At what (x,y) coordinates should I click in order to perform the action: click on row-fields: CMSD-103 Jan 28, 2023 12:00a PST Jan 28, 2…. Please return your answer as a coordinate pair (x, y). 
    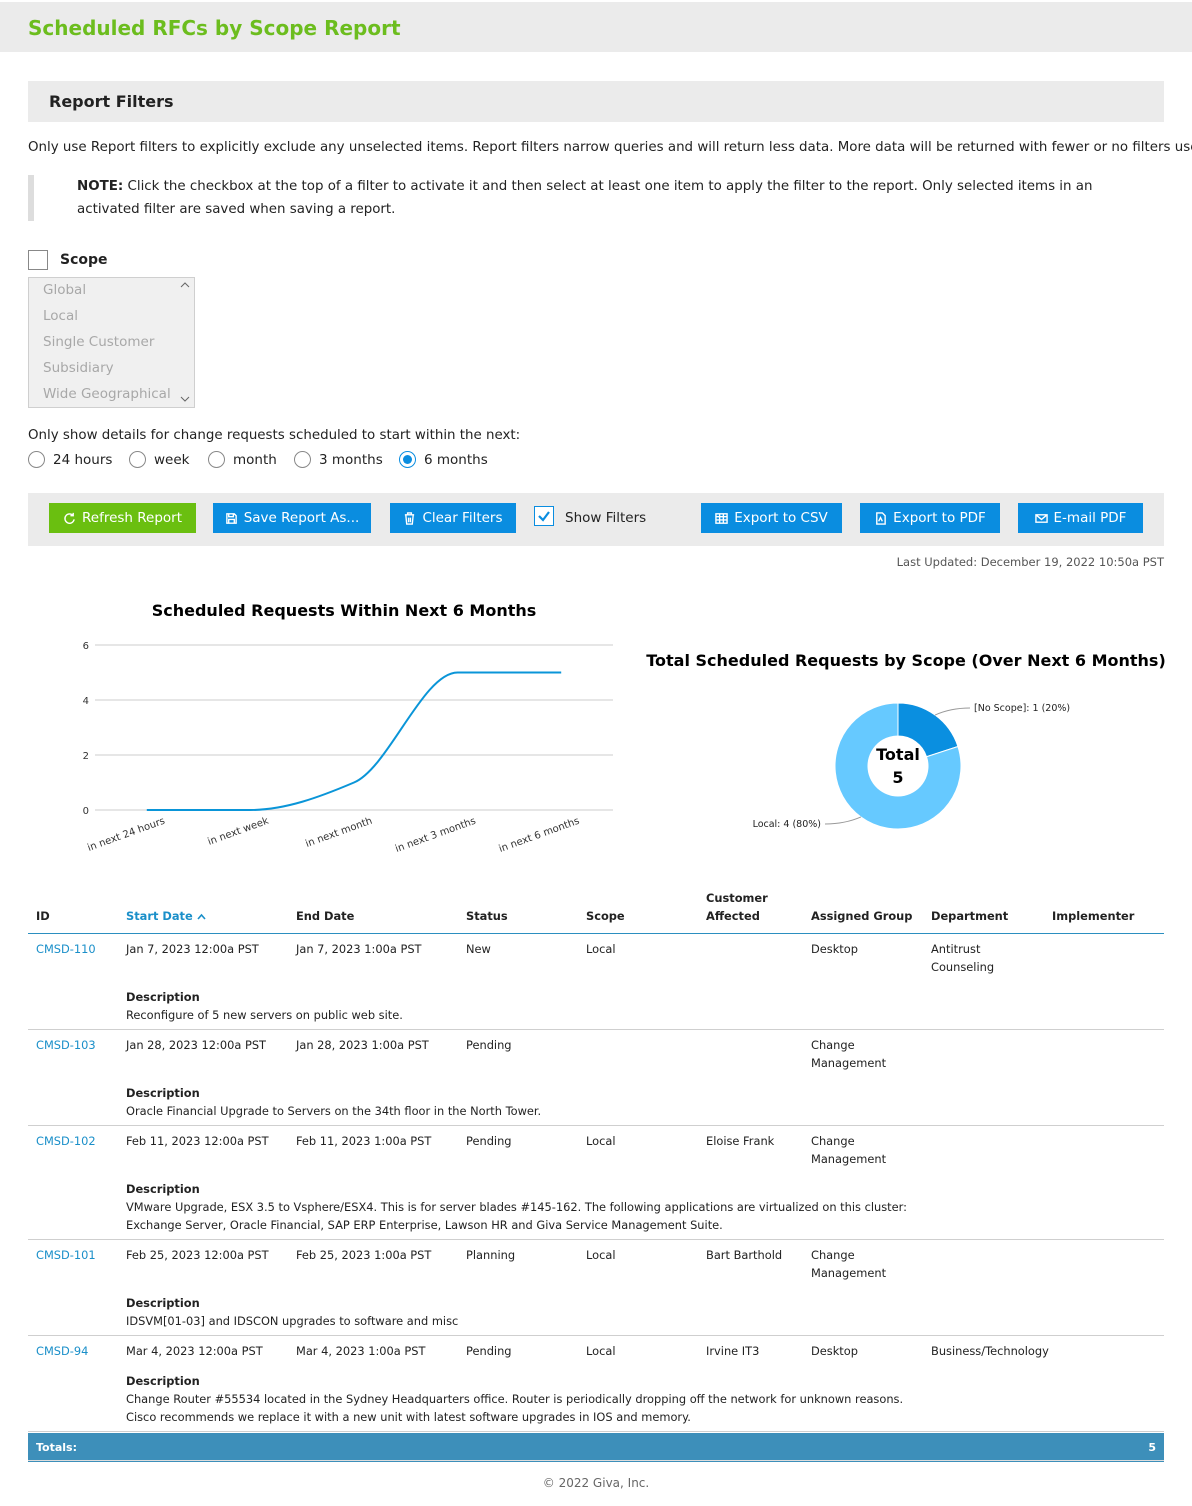
    Looking at the image, I should click on (596, 1054).